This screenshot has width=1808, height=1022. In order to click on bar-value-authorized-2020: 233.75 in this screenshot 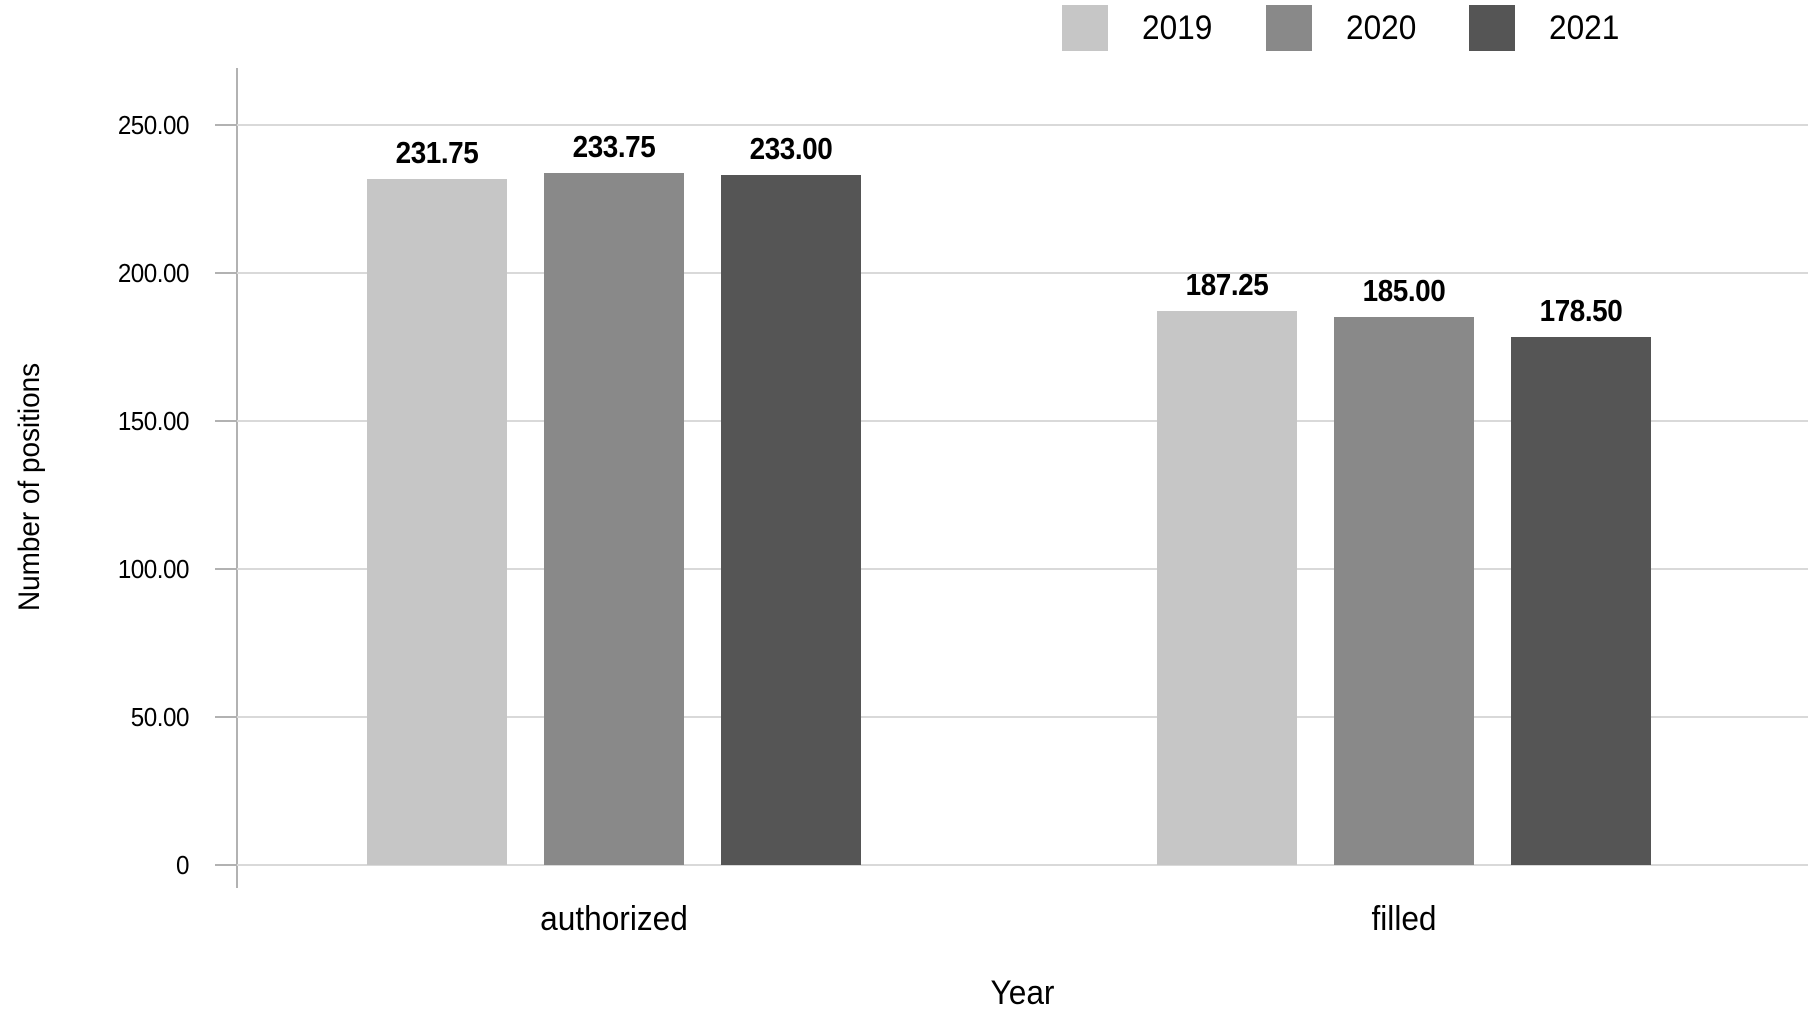, I will do `click(614, 146)`.